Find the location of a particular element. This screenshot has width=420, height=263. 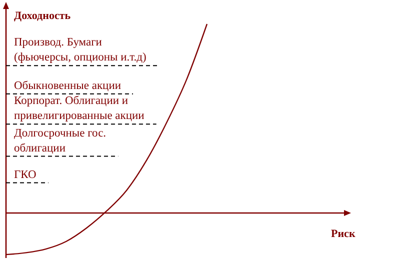

text: Риск is located at coordinates (343, 234).